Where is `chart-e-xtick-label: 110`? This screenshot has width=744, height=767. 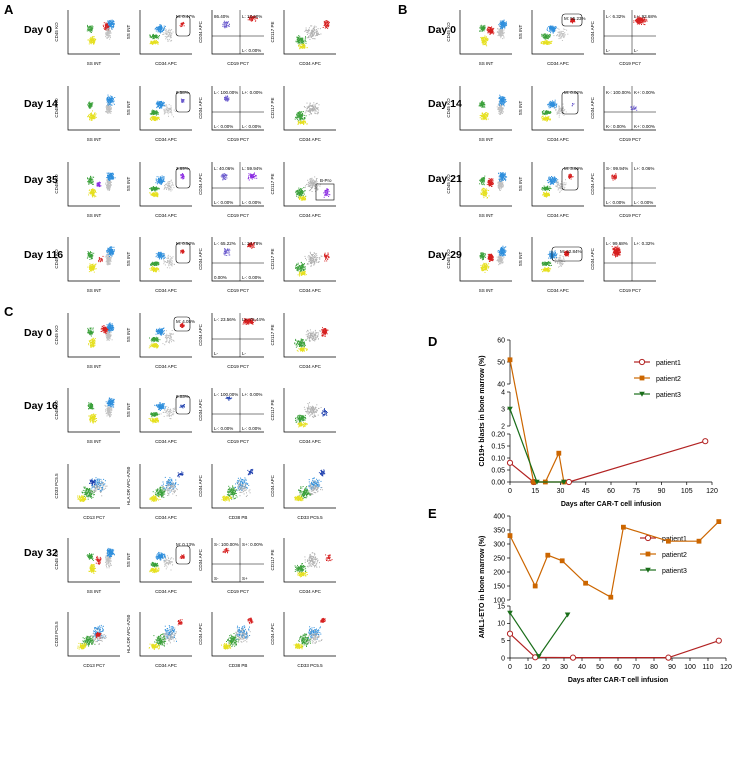 chart-e-xtick-label: 110 is located at coordinates (707, 667).